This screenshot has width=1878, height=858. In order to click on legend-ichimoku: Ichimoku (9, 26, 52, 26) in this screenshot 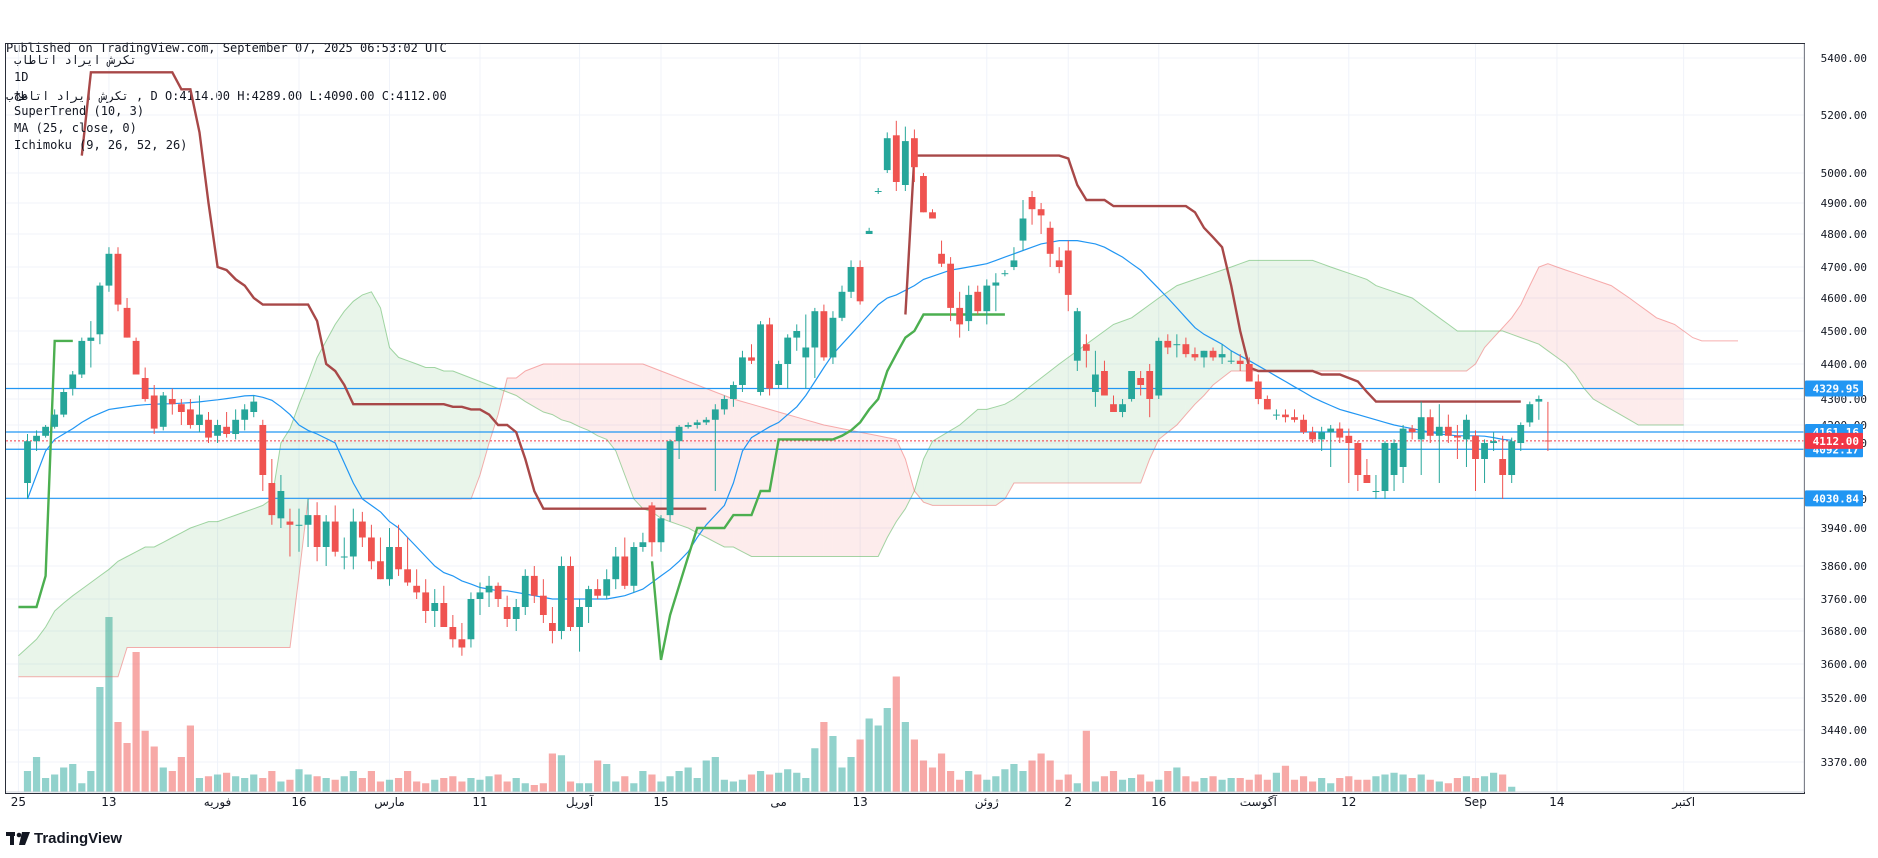, I will do `click(101, 145)`.